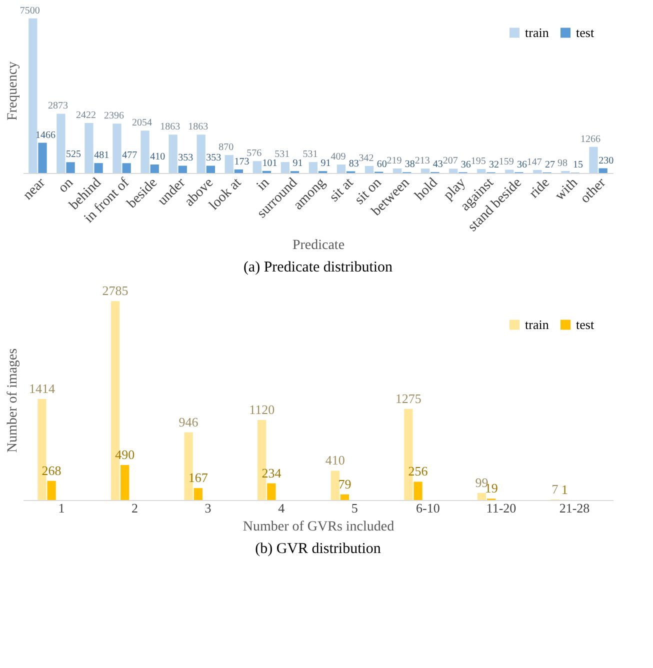 This screenshot has height=668, width=653. What do you see at coordinates (353, 164) in the screenshot?
I see `data-label: 83` at bounding box center [353, 164].